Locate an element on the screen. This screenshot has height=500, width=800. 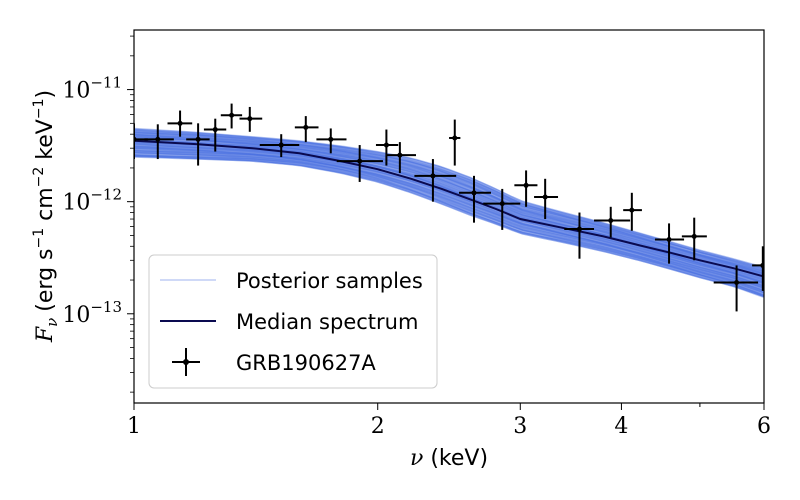
x-axis-symbol: ν is located at coordinates (416, 458).